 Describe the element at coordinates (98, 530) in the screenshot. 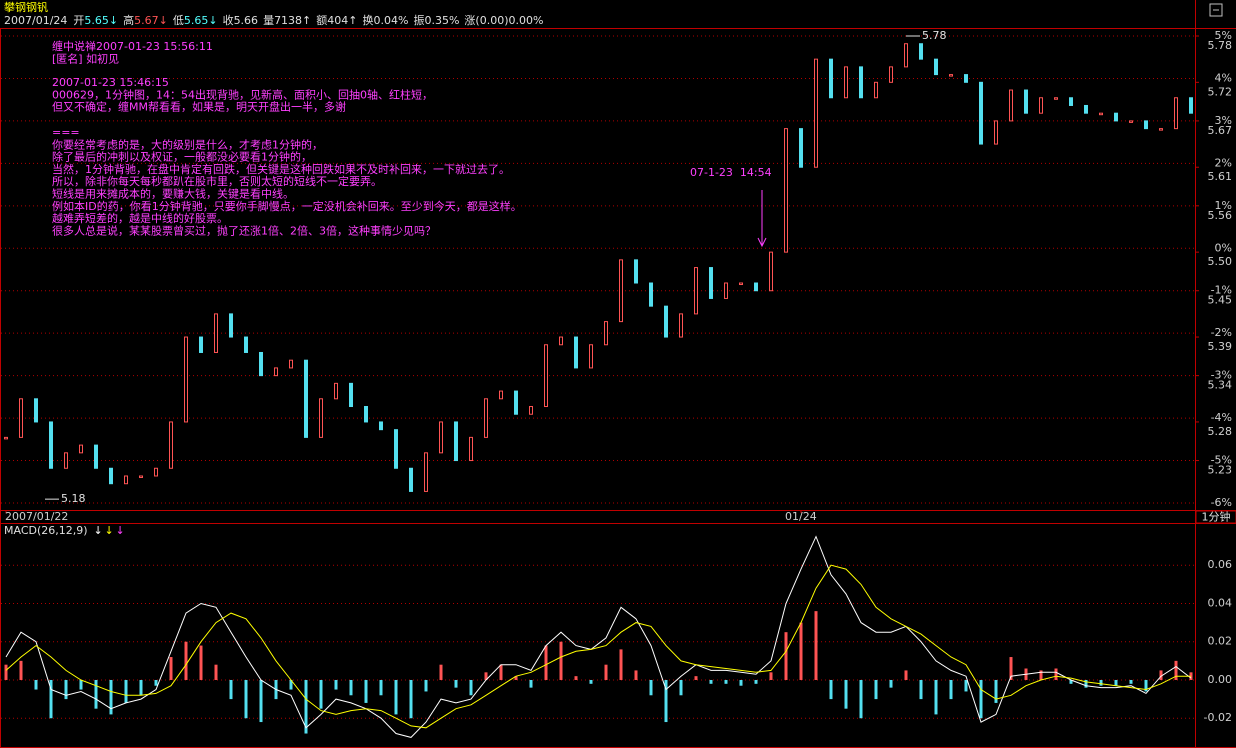

I see `legend-arrow: ↓` at that location.